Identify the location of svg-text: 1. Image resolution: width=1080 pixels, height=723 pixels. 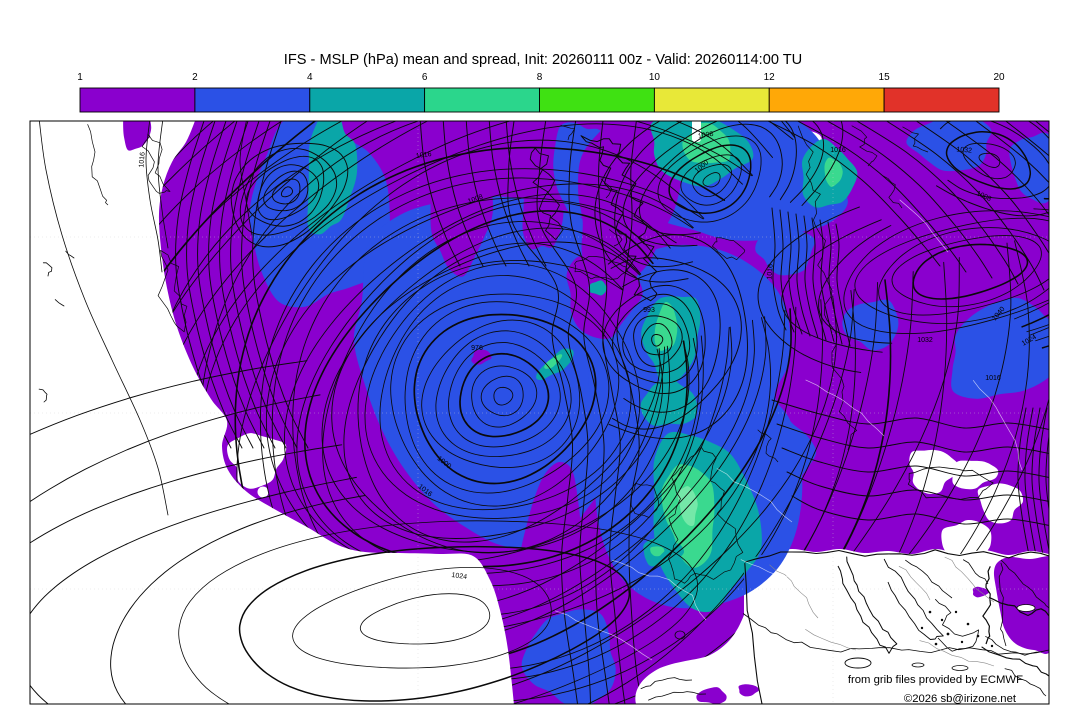
(80, 77).